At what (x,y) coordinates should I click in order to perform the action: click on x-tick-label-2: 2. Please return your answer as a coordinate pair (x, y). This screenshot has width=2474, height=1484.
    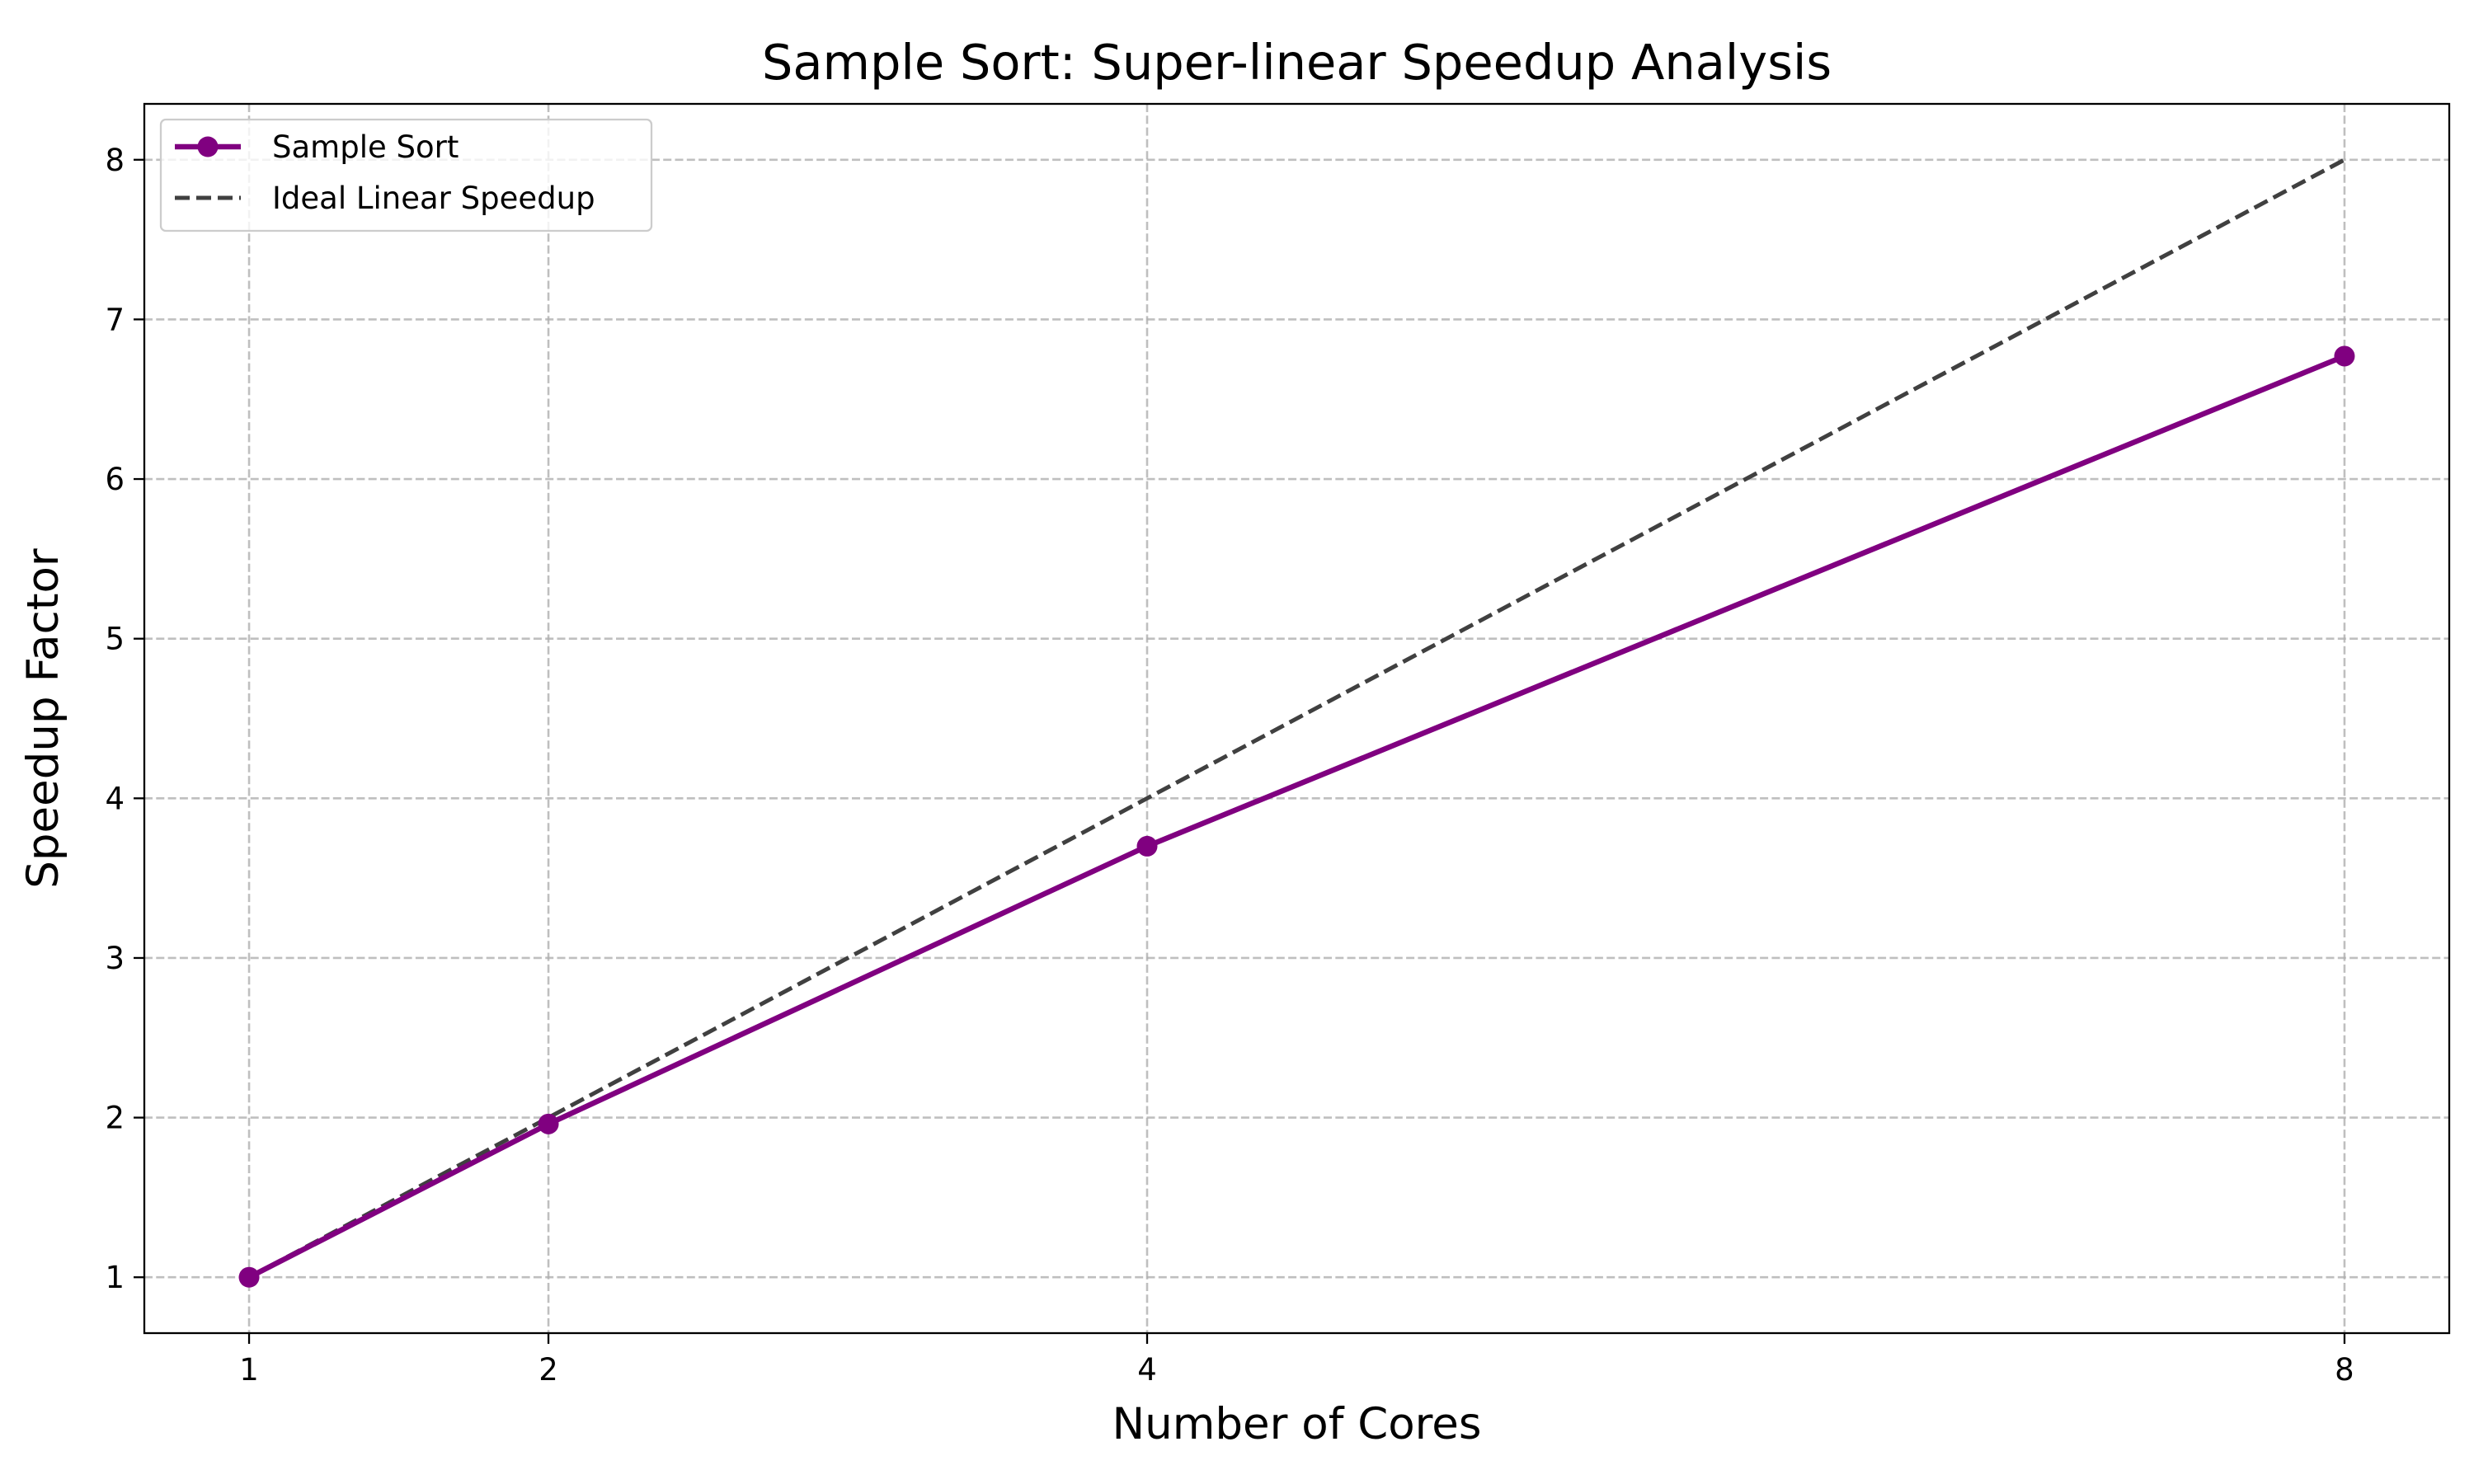
    Looking at the image, I should click on (548, 1370).